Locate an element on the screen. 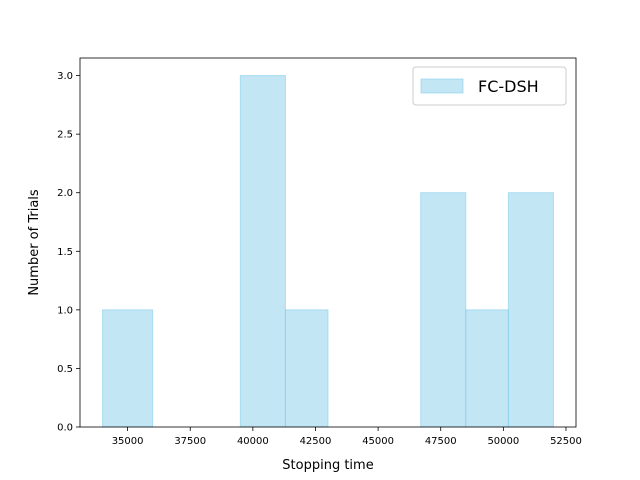 The image size is (640, 480). y-tick-label-6: 3.0 is located at coordinates (65, 76).